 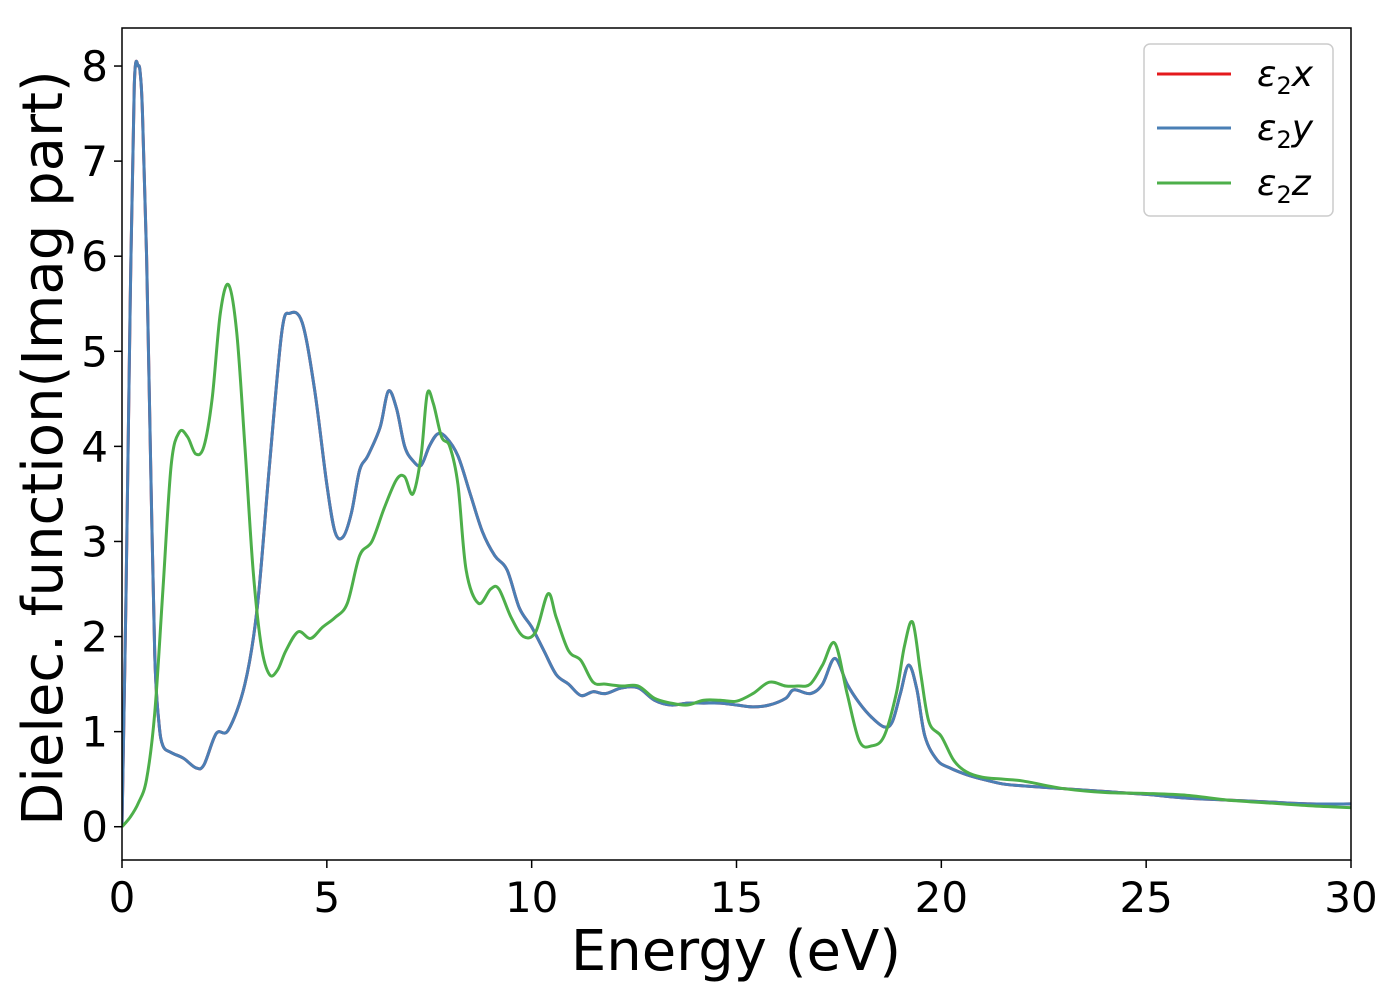 I want to click on legend-label-z: ε2z, so click(x=1284, y=186).